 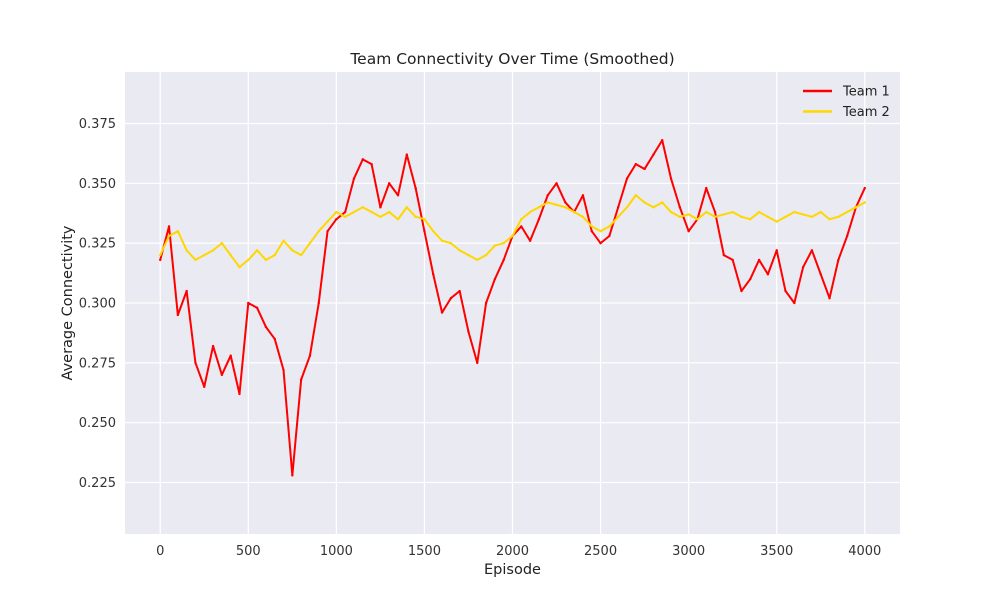 I want to click on x-tick-label: 2000, so click(x=512, y=551).